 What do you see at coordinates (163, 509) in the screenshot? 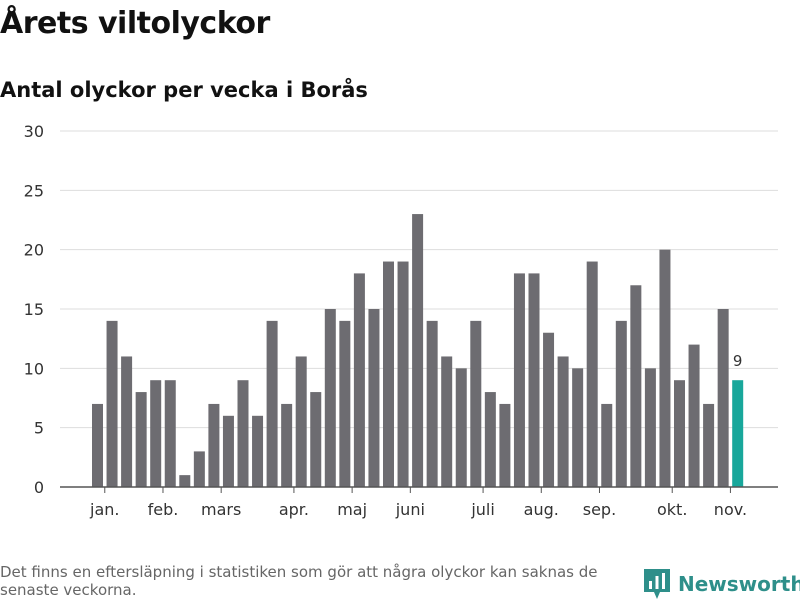
I see `x-tick-label: feb.` at bounding box center [163, 509].